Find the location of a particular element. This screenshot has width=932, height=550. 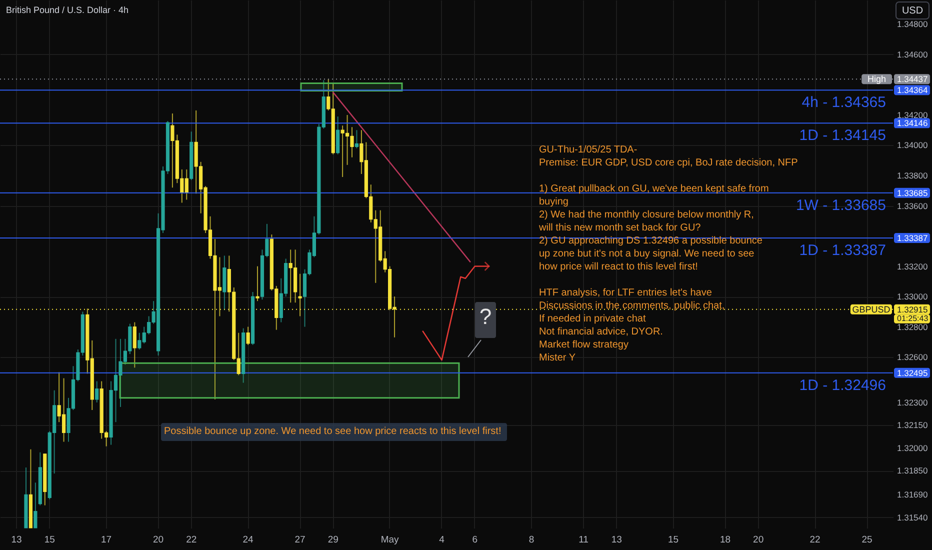

y-tick-label: 1.33600 is located at coordinates (912, 205).